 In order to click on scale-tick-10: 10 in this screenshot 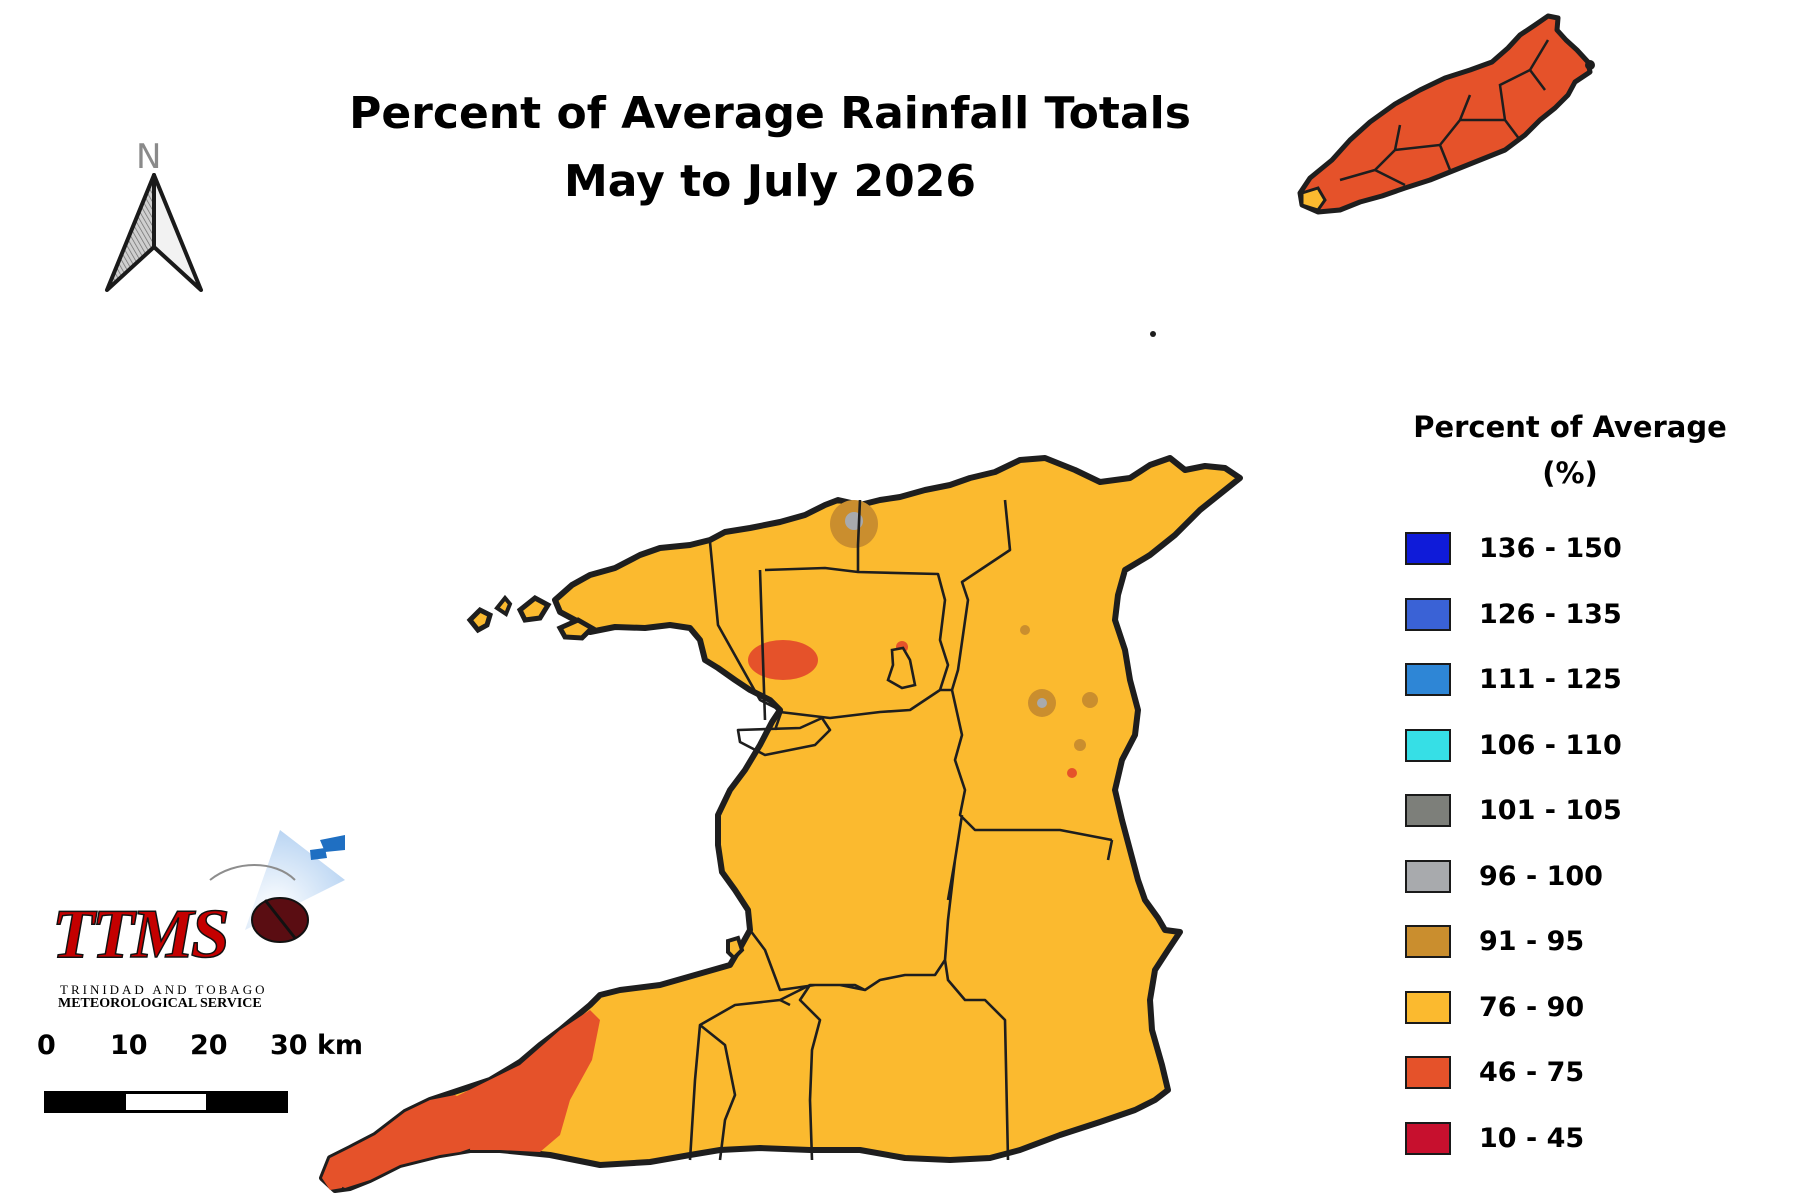, I will do `click(129, 1045)`.